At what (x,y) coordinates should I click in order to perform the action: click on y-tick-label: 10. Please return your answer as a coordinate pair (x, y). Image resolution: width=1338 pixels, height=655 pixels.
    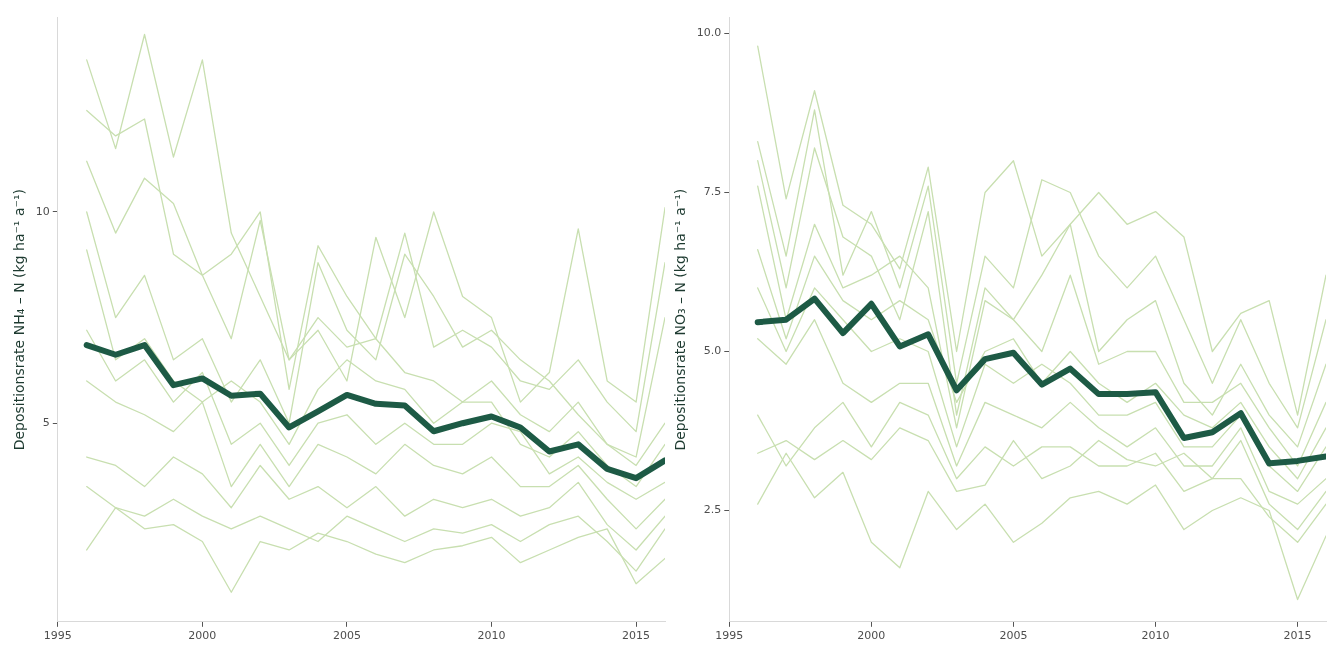
    Looking at the image, I should click on (42, 211).